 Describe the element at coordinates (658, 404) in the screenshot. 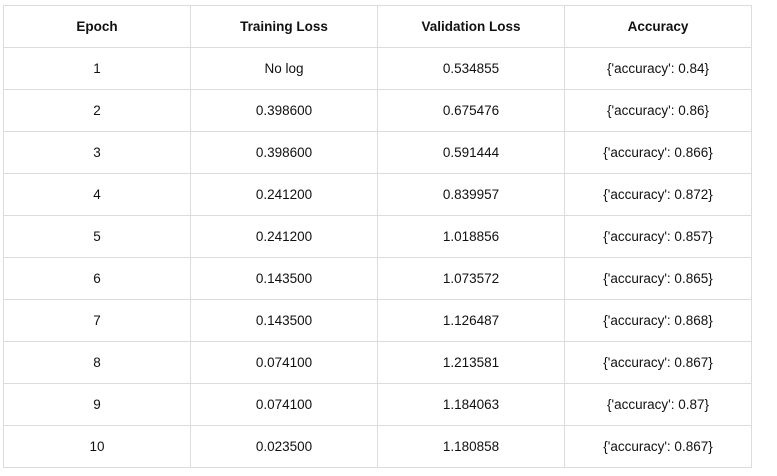

I see `table-cell: {'accuracy': 0.87}` at that location.